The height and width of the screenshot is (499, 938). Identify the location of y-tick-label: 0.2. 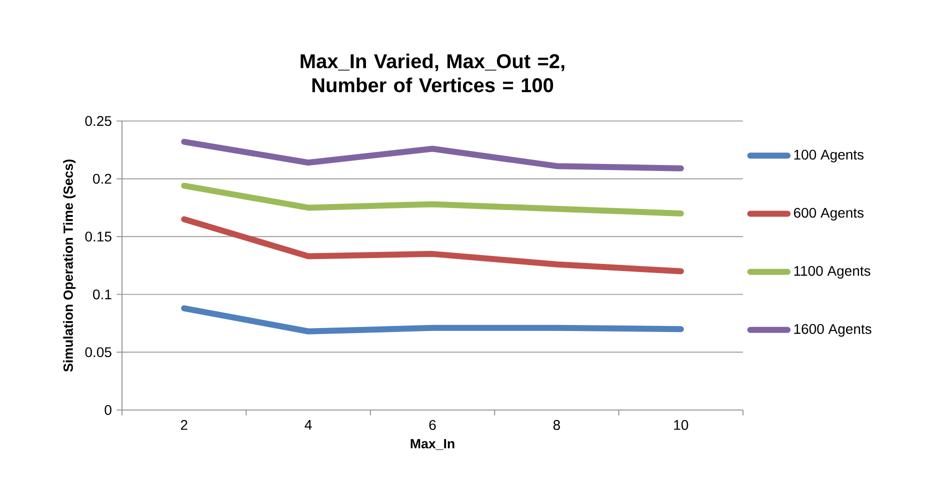
(102, 179).